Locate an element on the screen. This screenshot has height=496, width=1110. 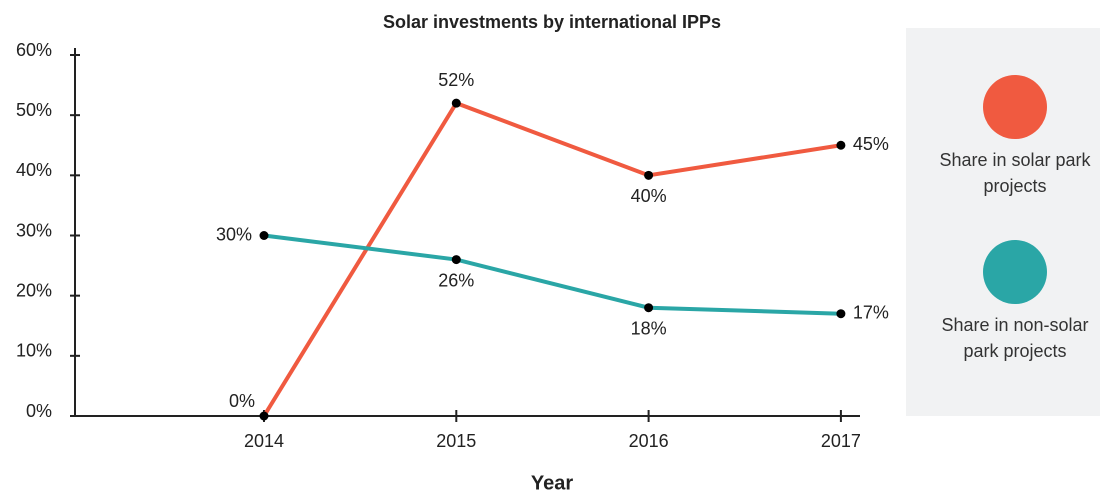
x-axis-label: Year is located at coordinates (552, 483).